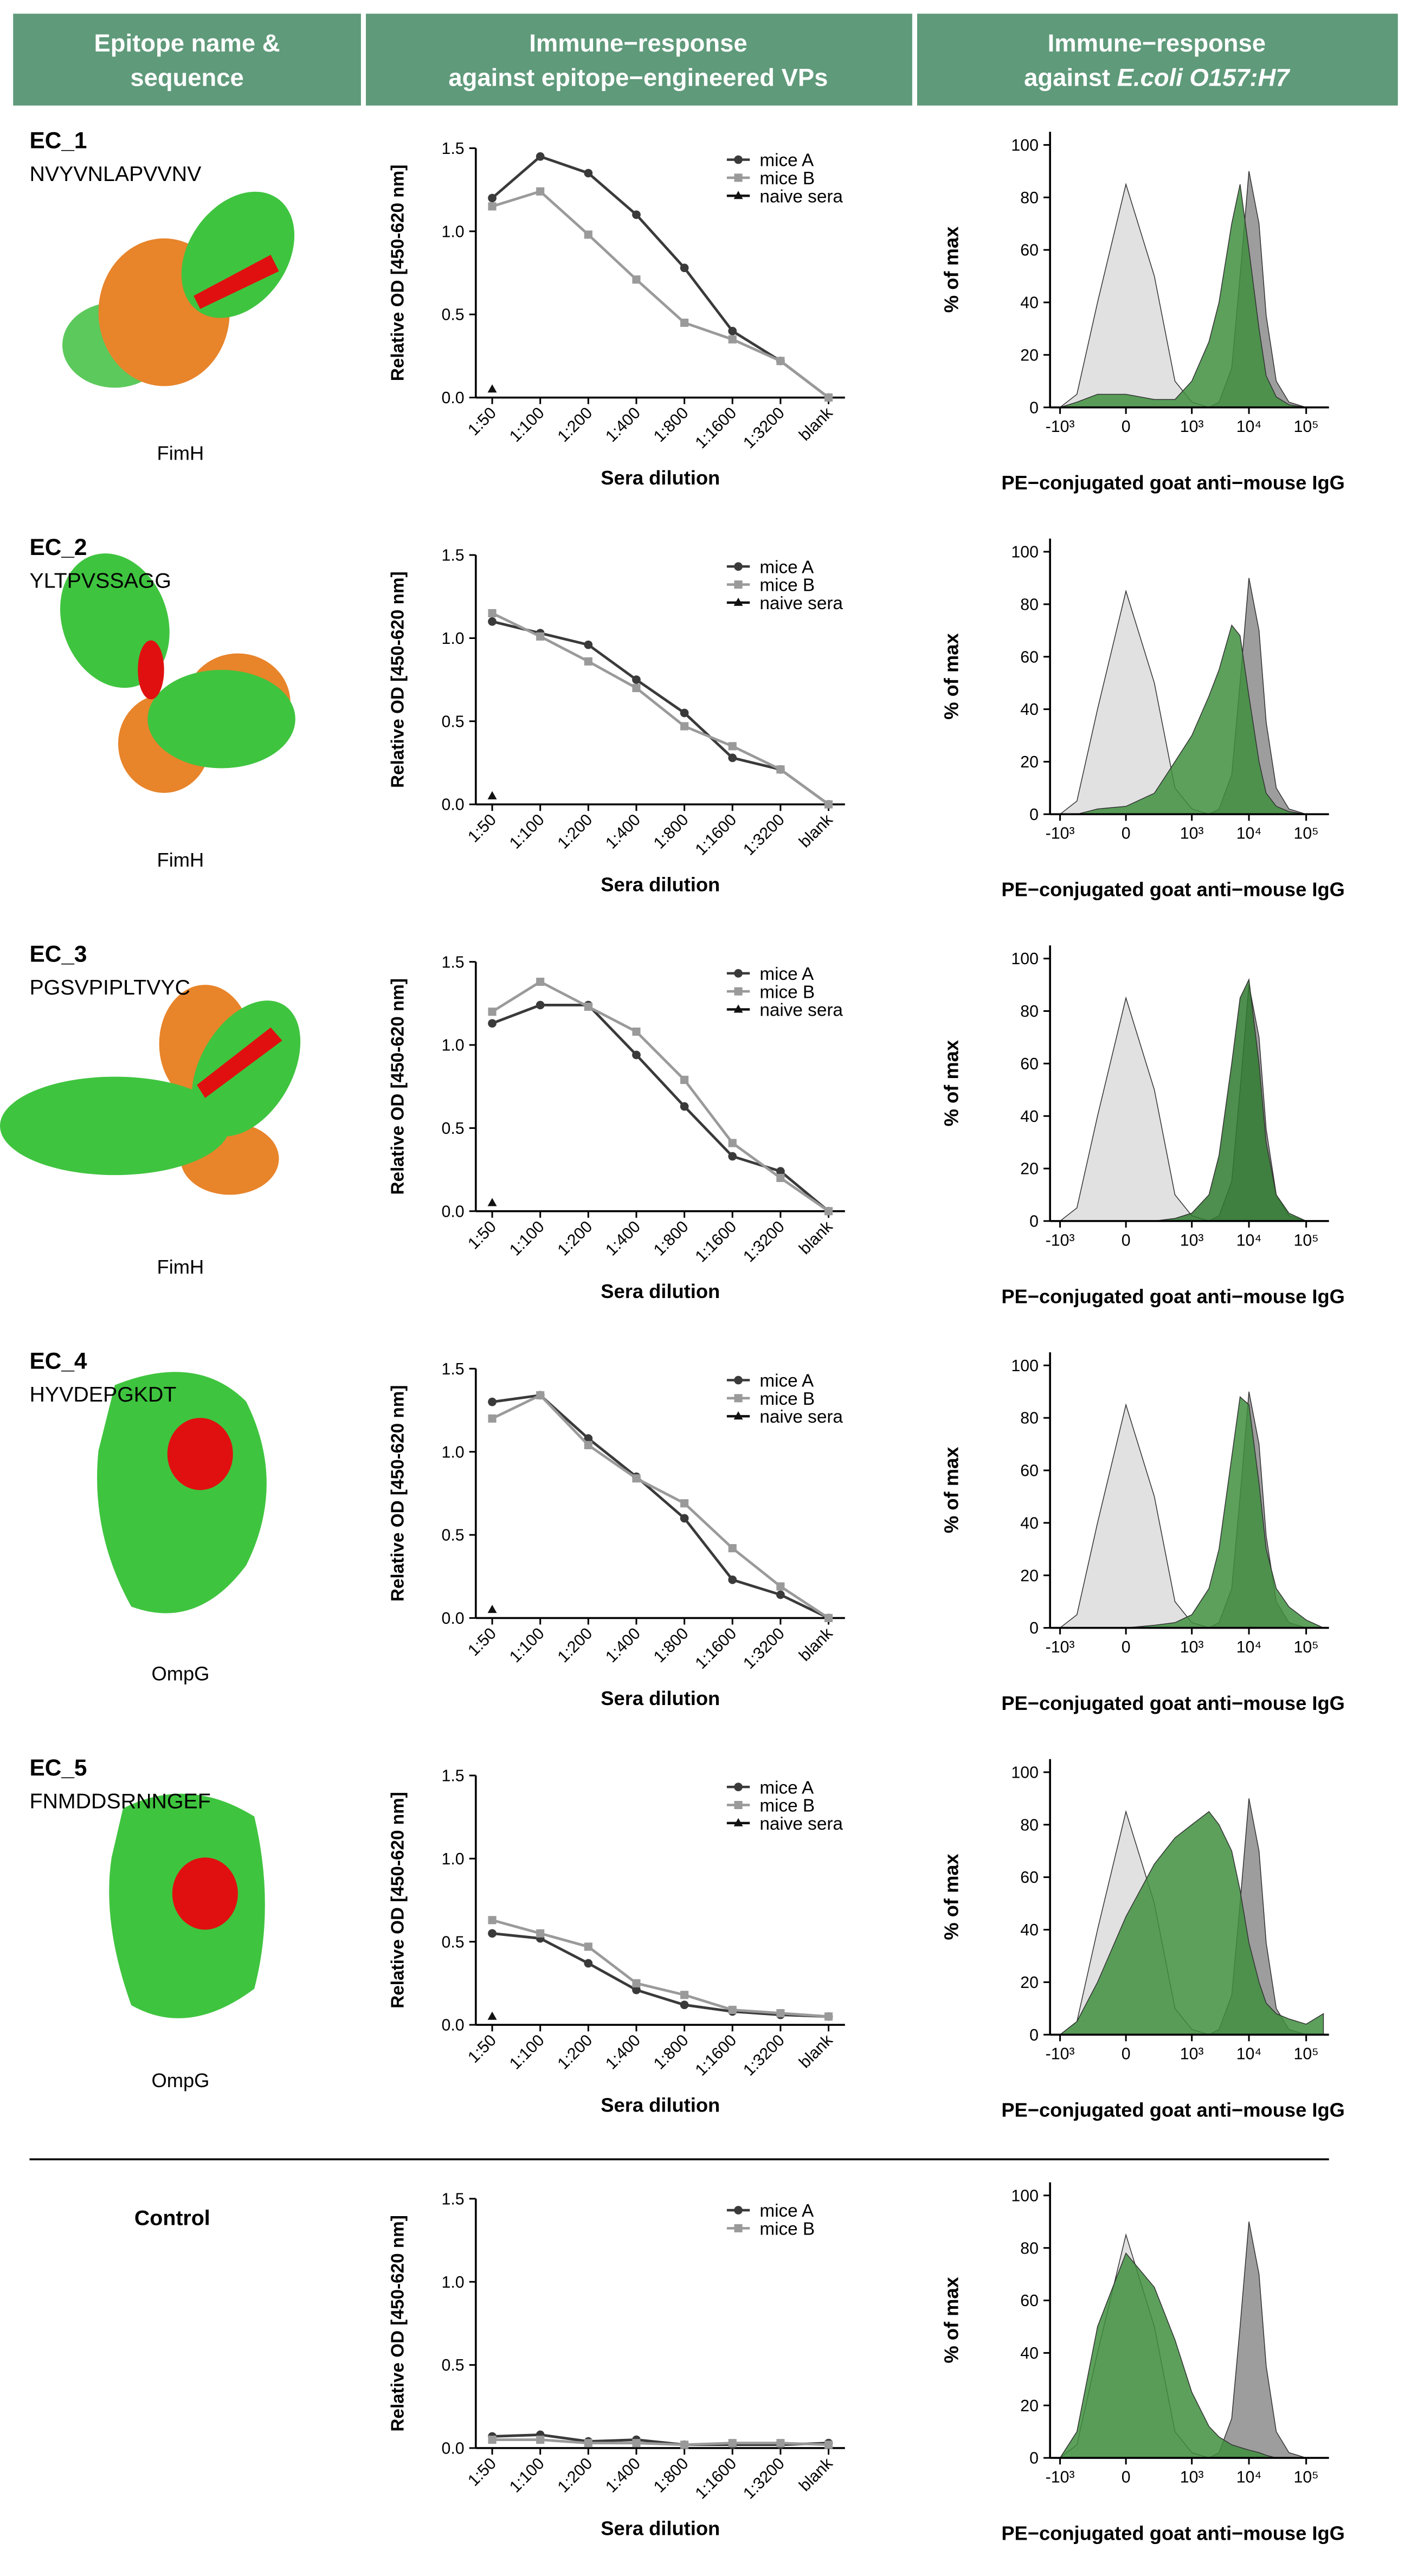 Image resolution: width=1411 pixels, height=2576 pixels. I want to click on row-name: Control, so click(172, 2218).